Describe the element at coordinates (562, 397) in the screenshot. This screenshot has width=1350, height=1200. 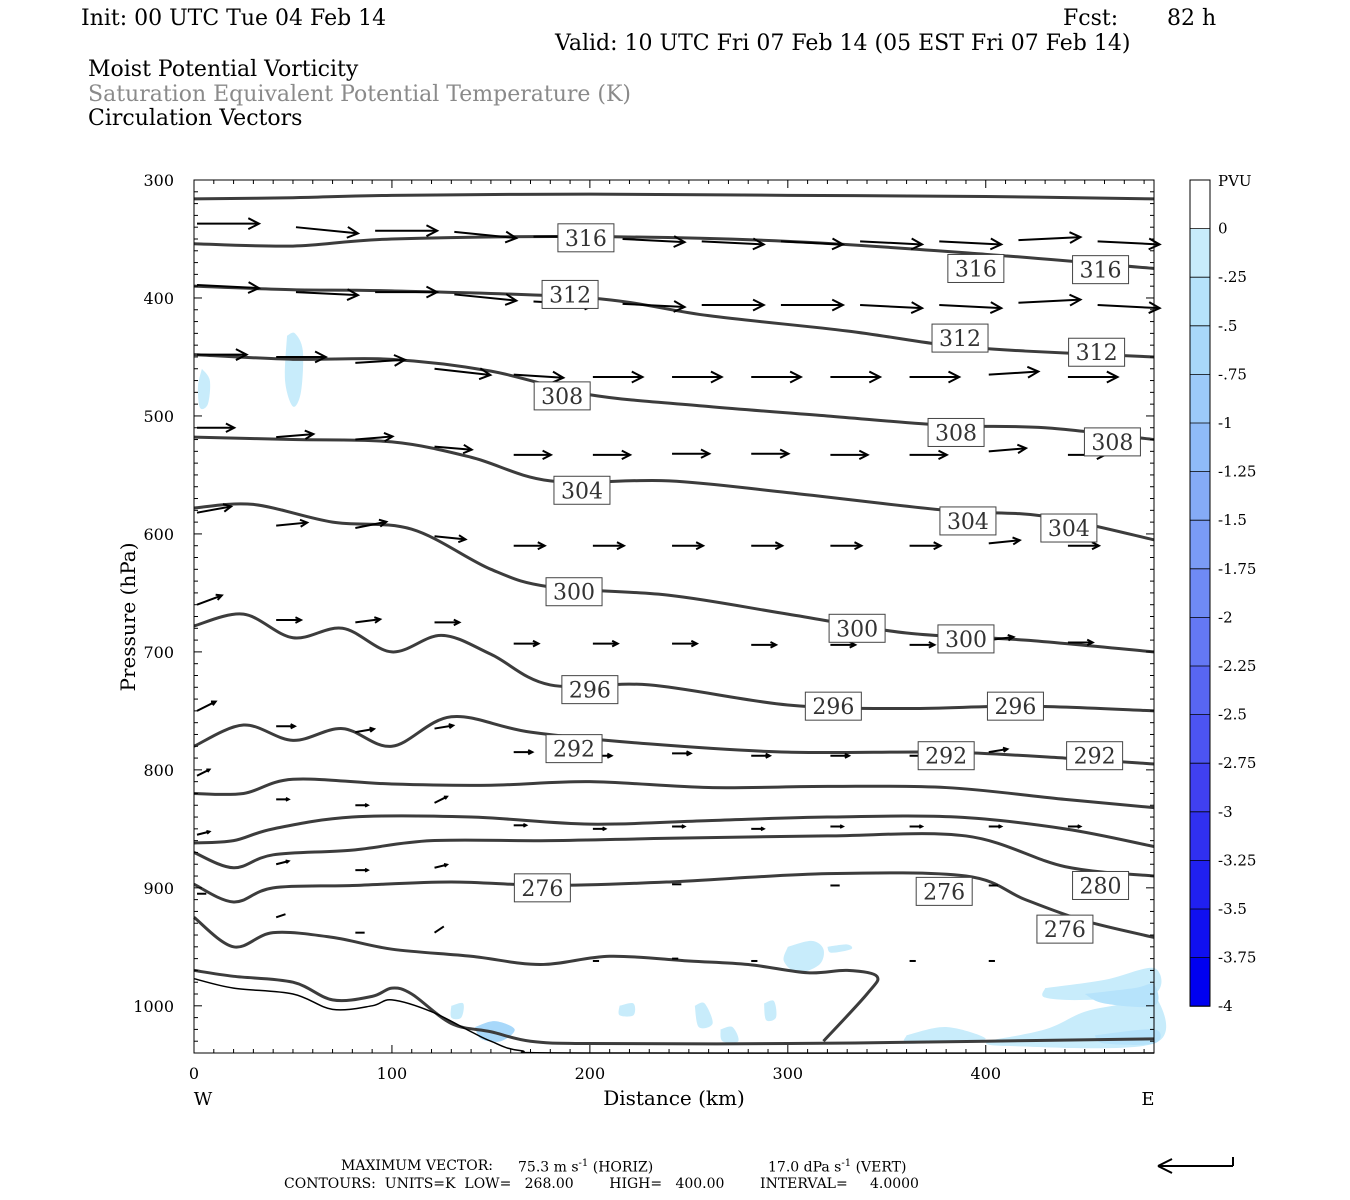
I see `contour-label-text: 308` at that location.